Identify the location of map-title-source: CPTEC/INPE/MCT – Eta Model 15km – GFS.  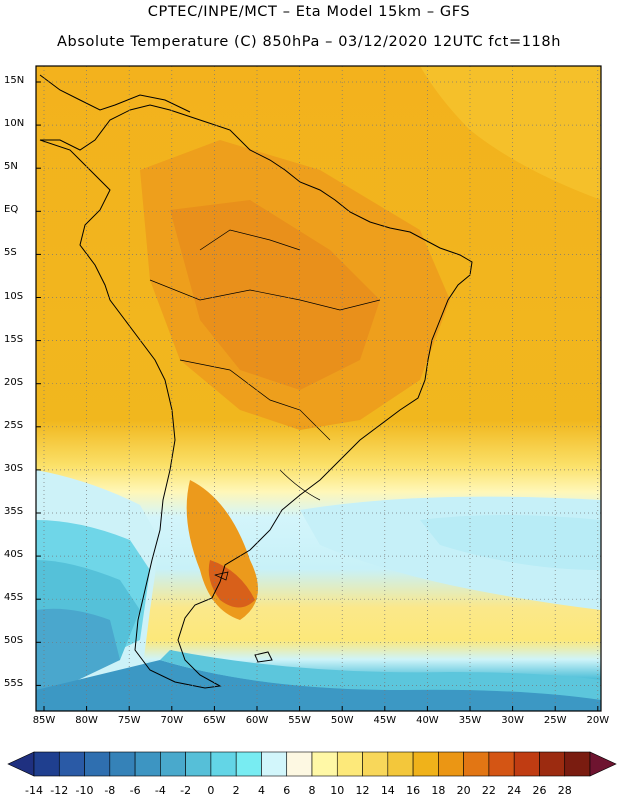
(309, 12).